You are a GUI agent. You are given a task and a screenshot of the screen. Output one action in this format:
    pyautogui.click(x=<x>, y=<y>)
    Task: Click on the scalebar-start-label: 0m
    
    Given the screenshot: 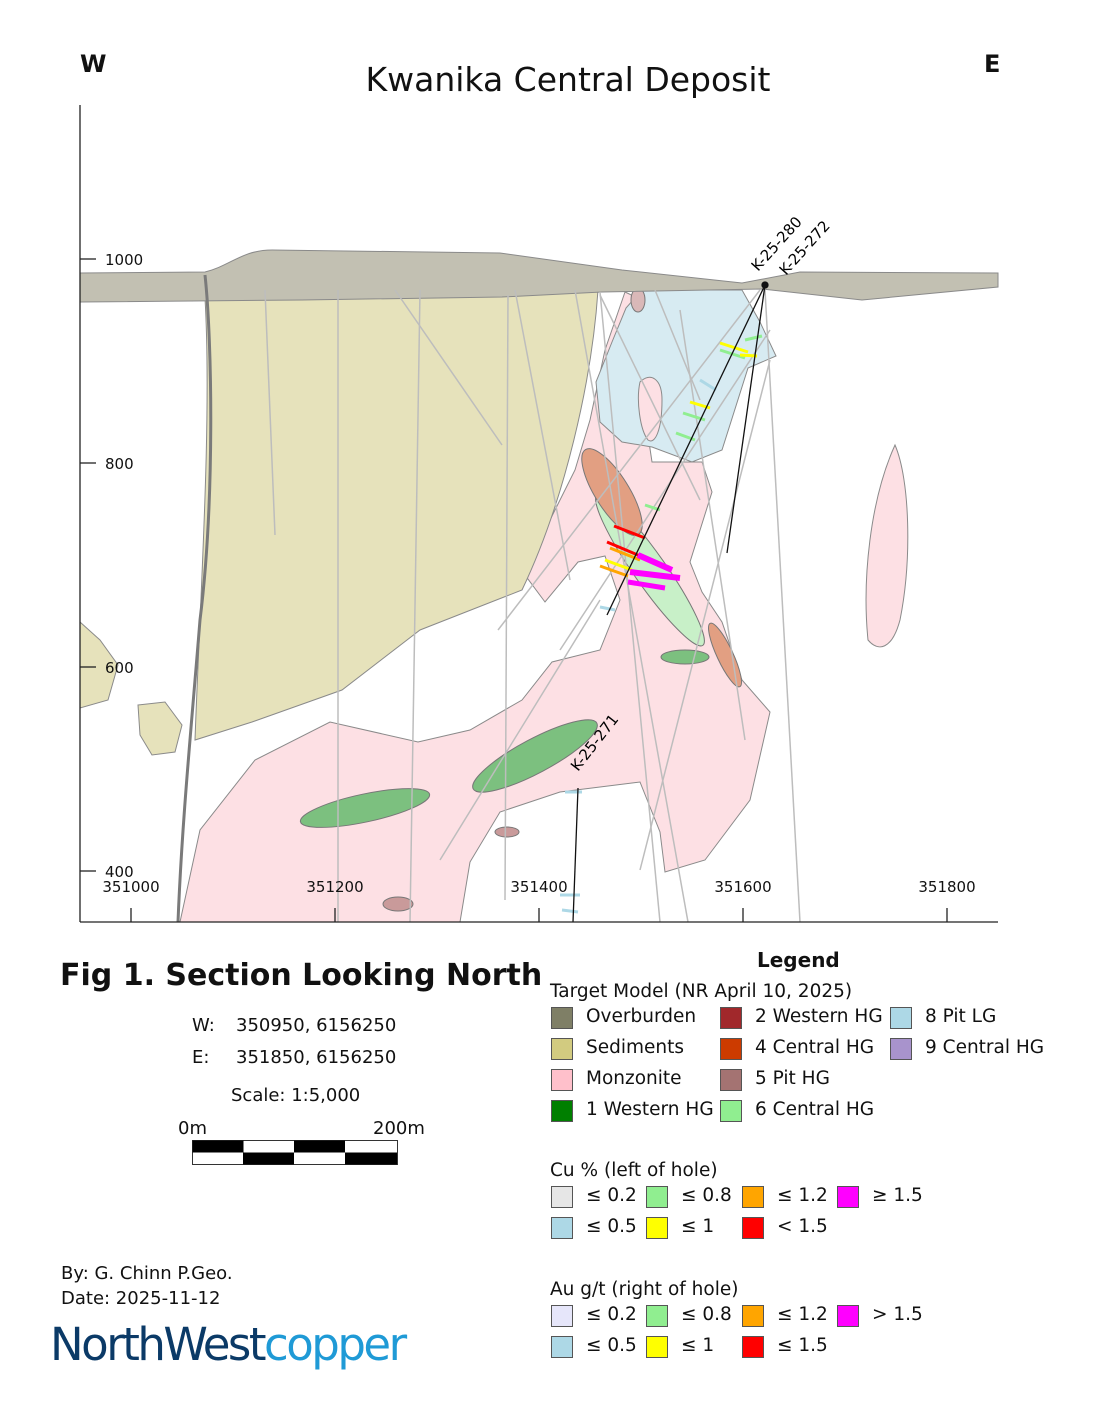 What is the action you would take?
    pyautogui.click(x=192, y=1128)
    